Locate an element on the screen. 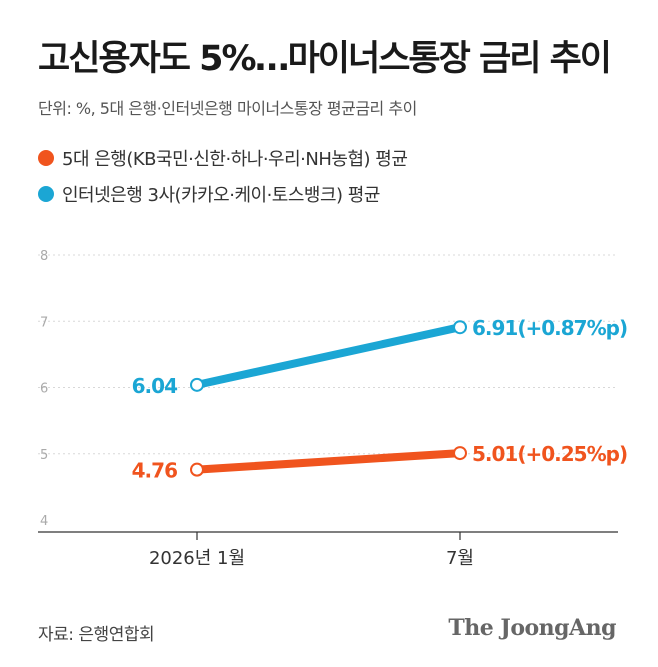 This screenshot has width=658, height=667. unit-label: 단위: %, 5대 은행·인터넷은행 마이너스통장 평균금리 추이 is located at coordinates (227, 108).